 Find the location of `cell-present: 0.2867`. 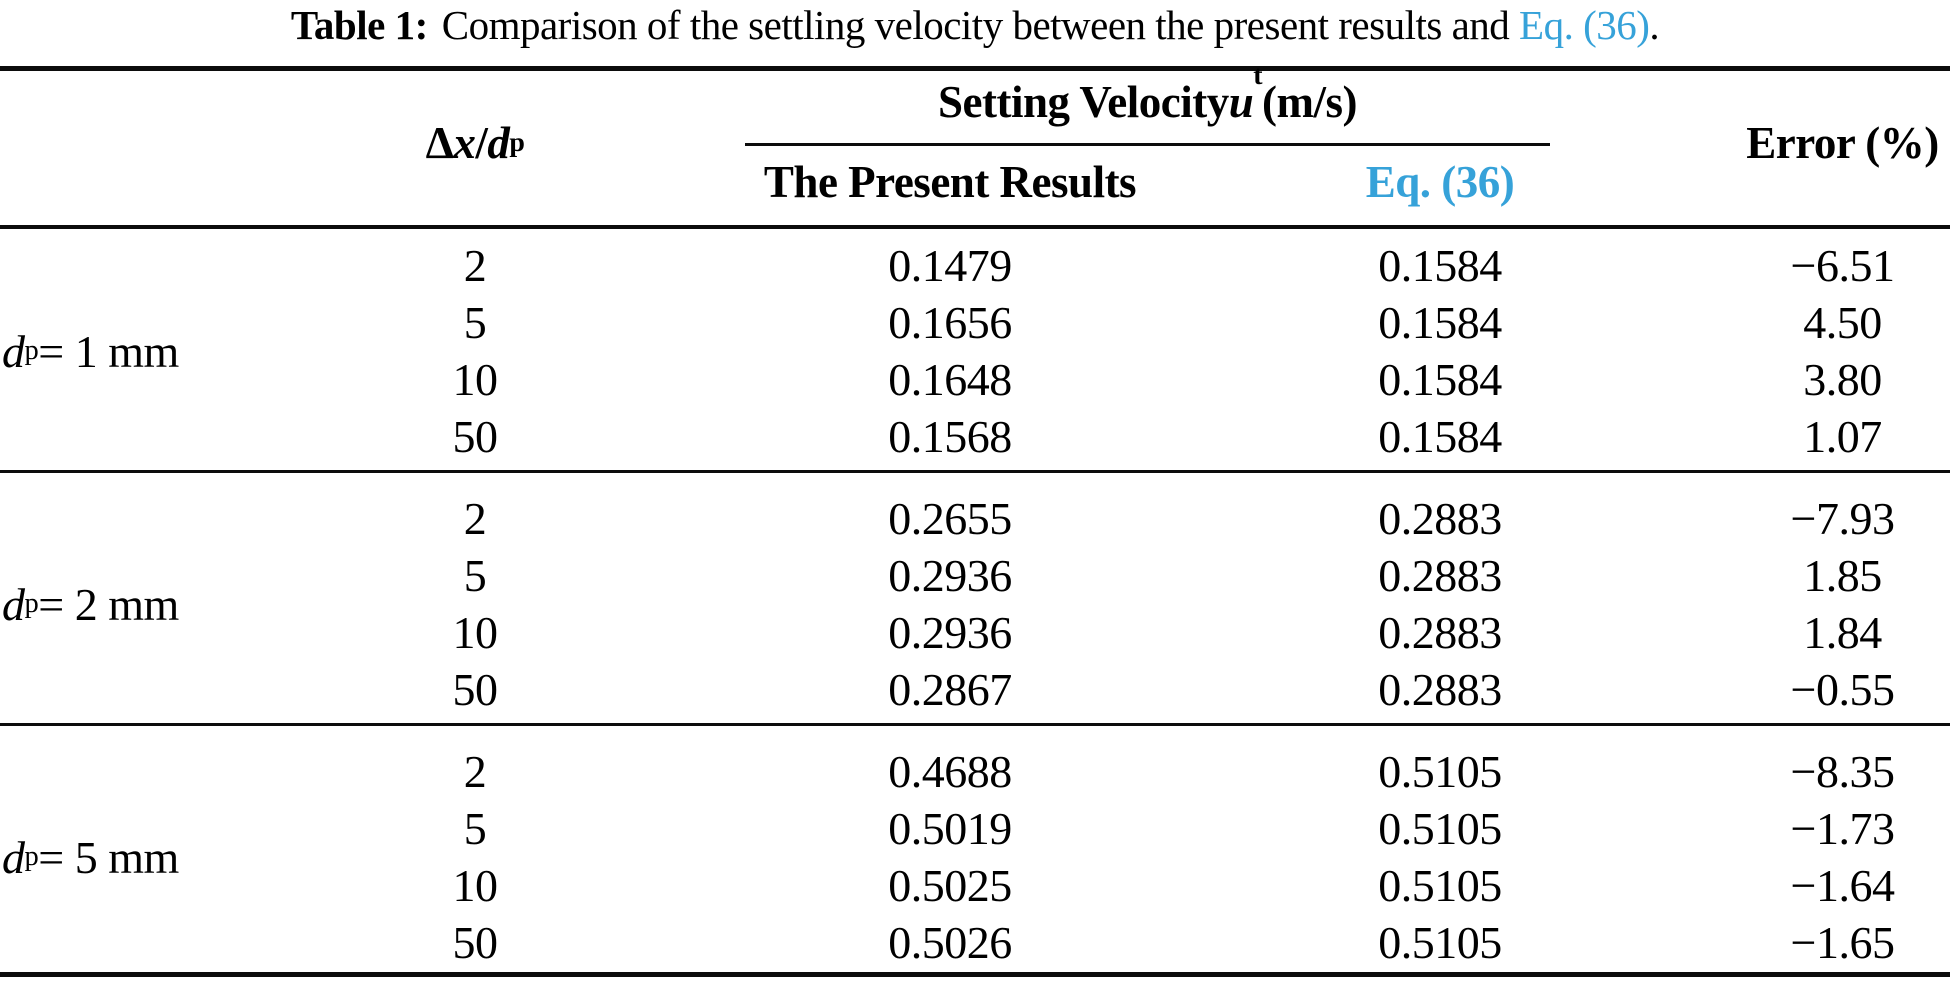

cell-present: 0.2867 is located at coordinates (950, 689).